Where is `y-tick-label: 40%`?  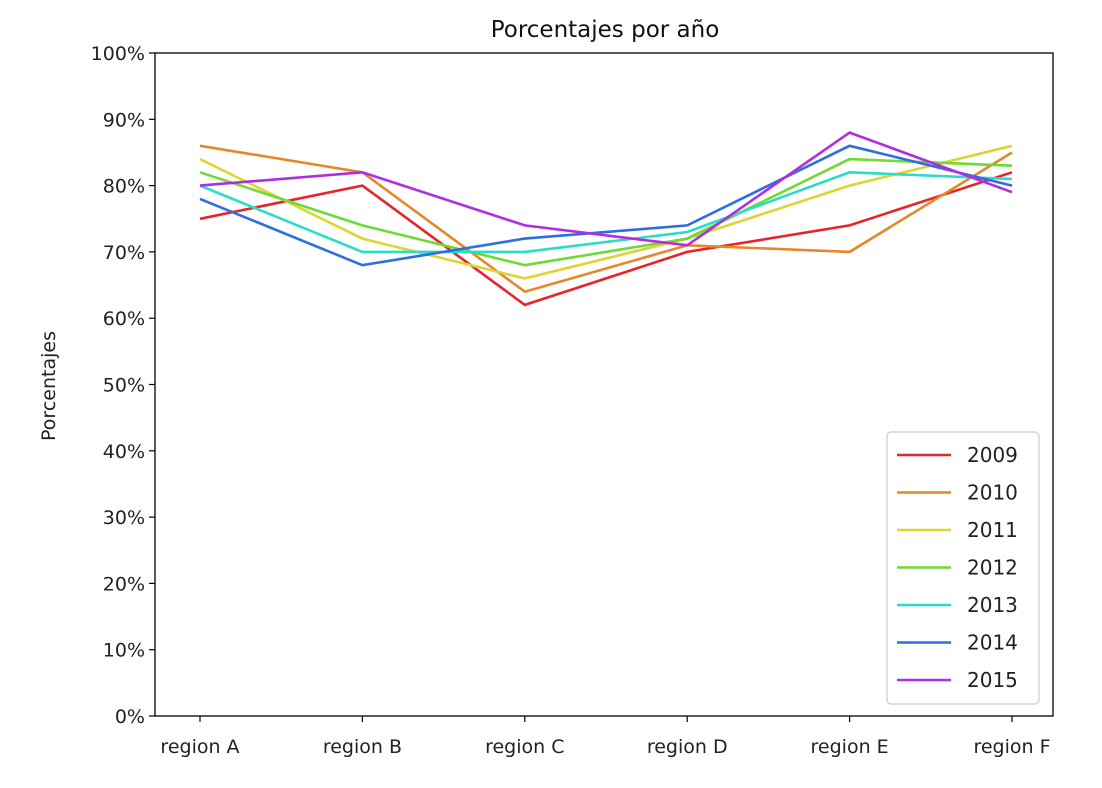
y-tick-label: 40% is located at coordinates (124, 452).